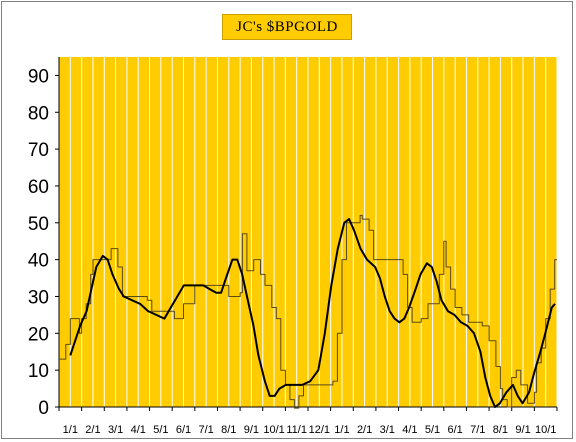 The image size is (576, 442). What do you see at coordinates (38, 334) in the screenshot?
I see `y-tick-label: 20` at bounding box center [38, 334].